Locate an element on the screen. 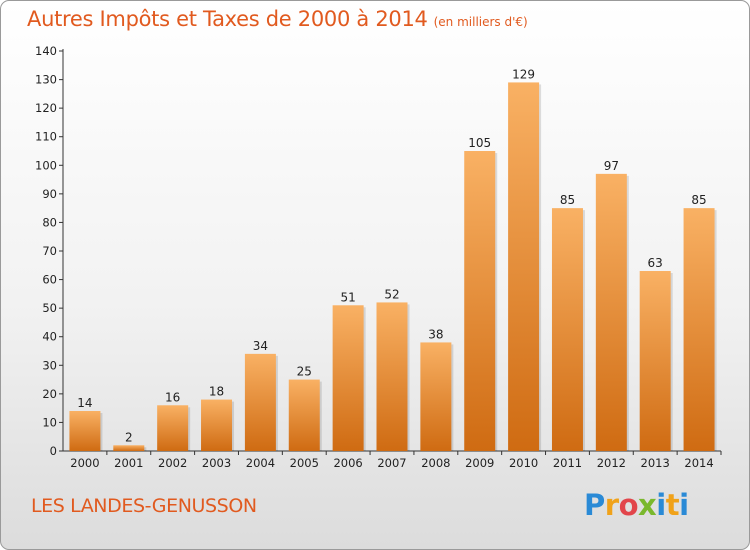 Image resolution: width=750 pixels, height=550 pixels. data-label: 2 is located at coordinates (129, 437).